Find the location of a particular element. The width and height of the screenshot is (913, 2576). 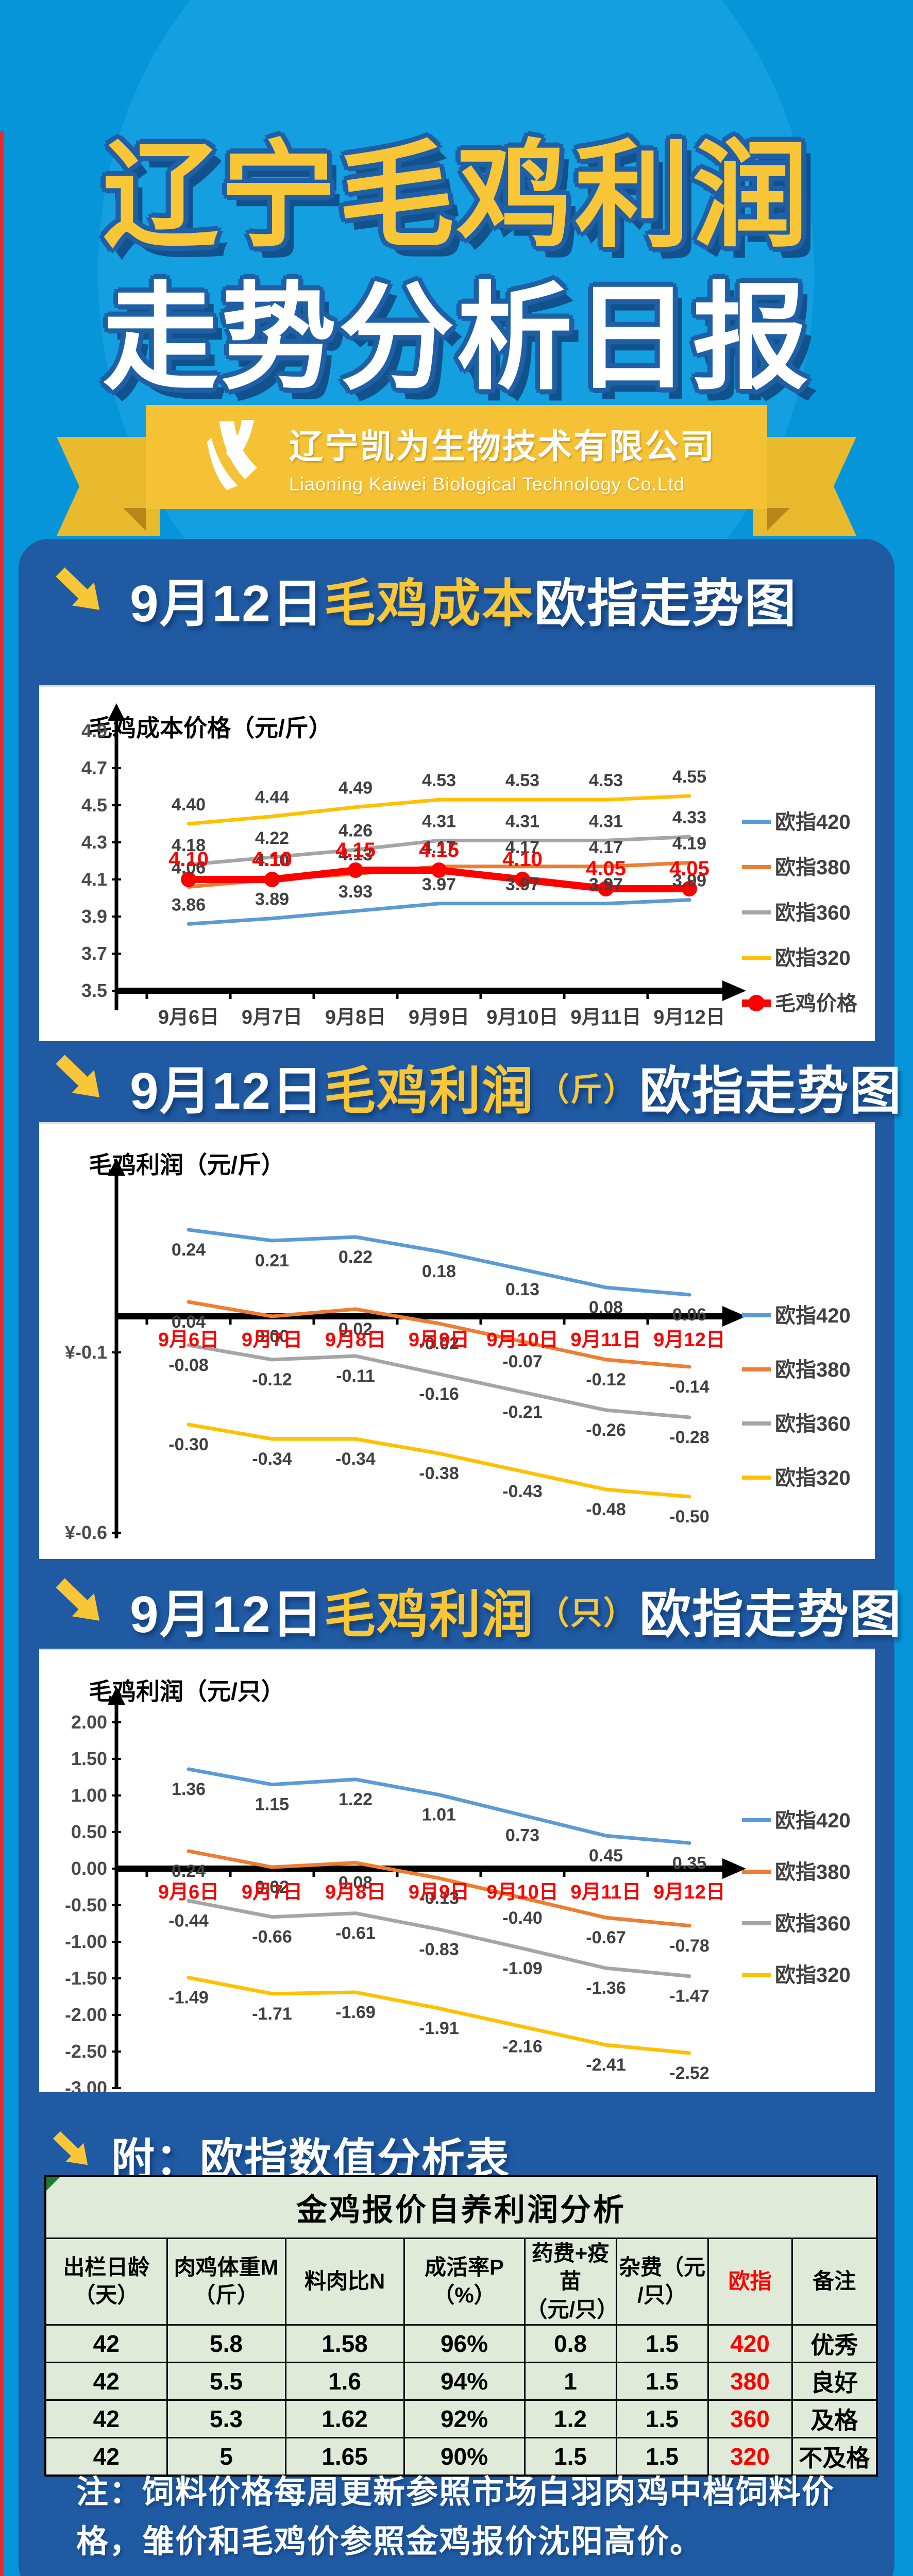

value-label: 4.31 is located at coordinates (439, 821).